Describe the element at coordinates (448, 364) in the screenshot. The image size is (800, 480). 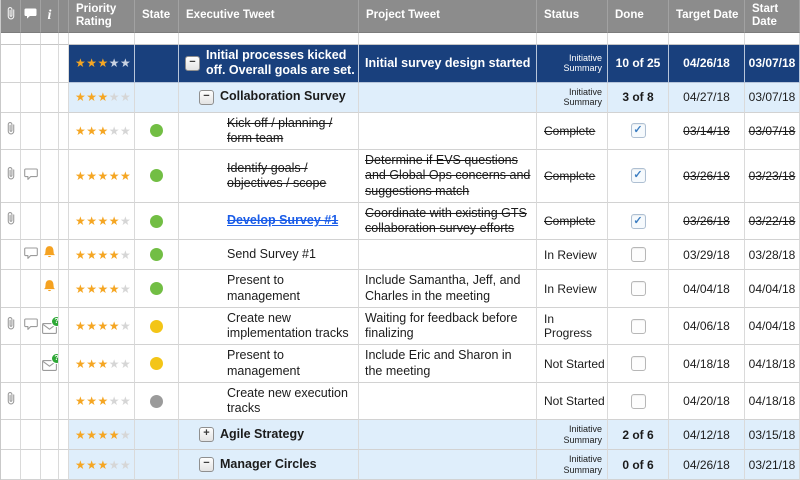
I see `project-tweet-cell: Include Eric and Sharon in the meeting` at that location.